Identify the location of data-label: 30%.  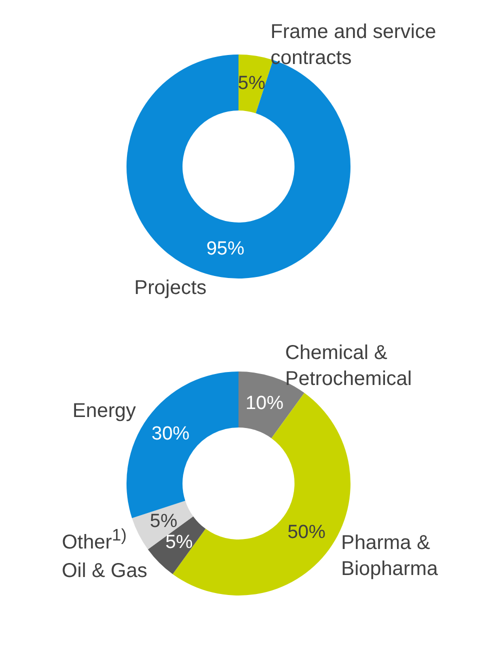
(171, 433).